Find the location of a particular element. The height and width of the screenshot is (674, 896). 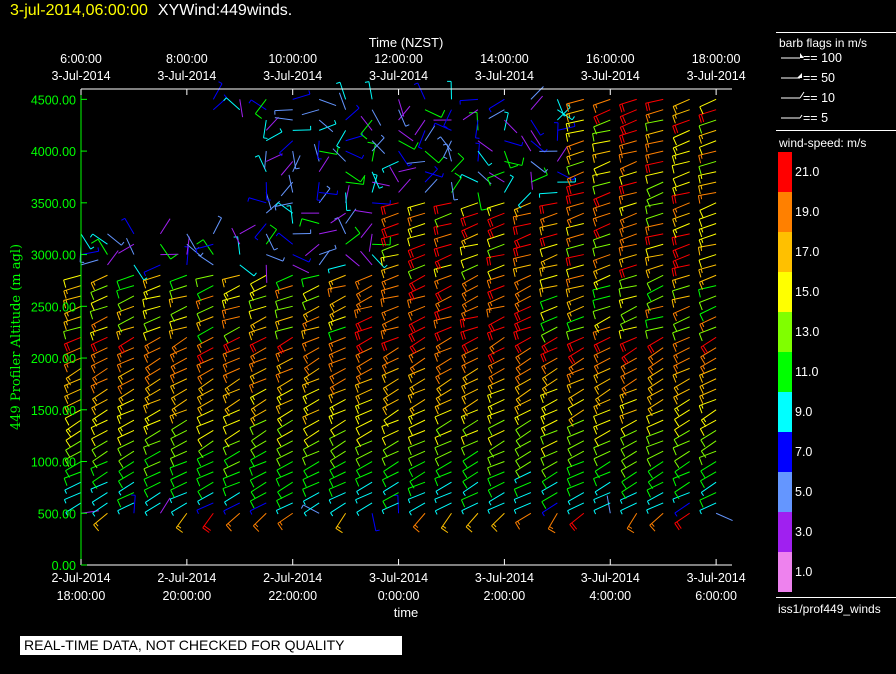

x2-tick-time: 8:00:00 is located at coordinates (187, 59).